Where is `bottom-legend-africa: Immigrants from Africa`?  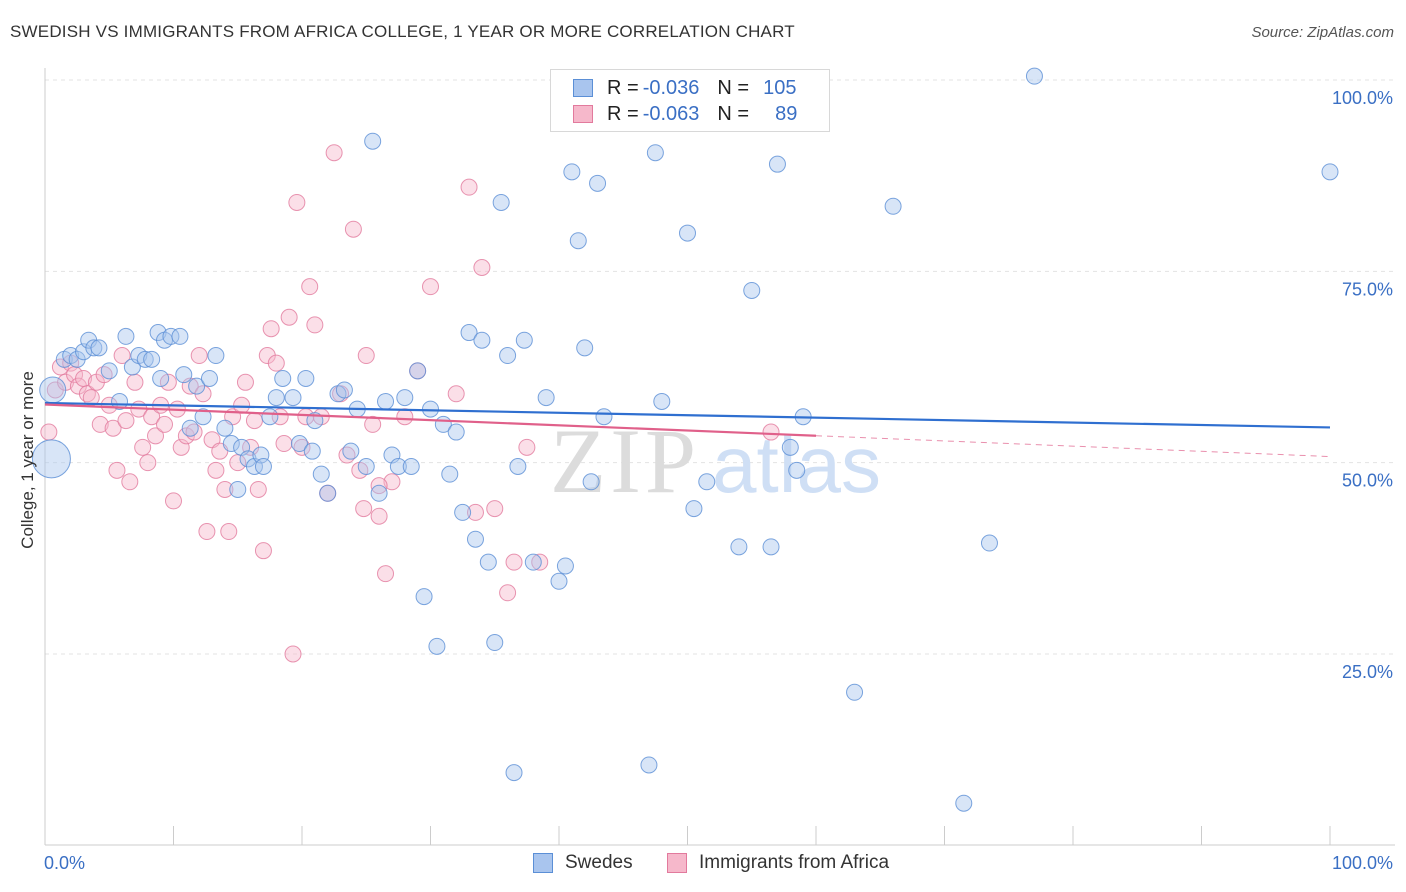 bottom-legend-africa: Immigrants from Africa is located at coordinates (778, 863).